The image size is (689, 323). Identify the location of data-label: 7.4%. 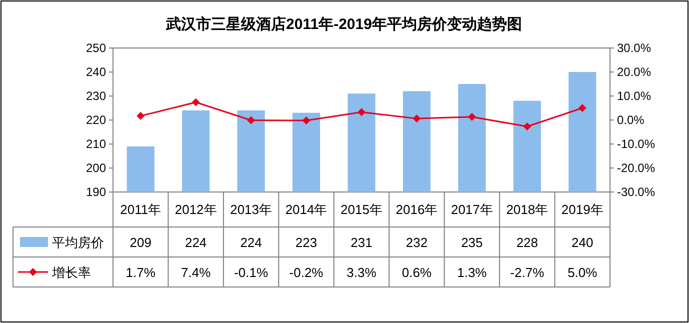
(196, 272).